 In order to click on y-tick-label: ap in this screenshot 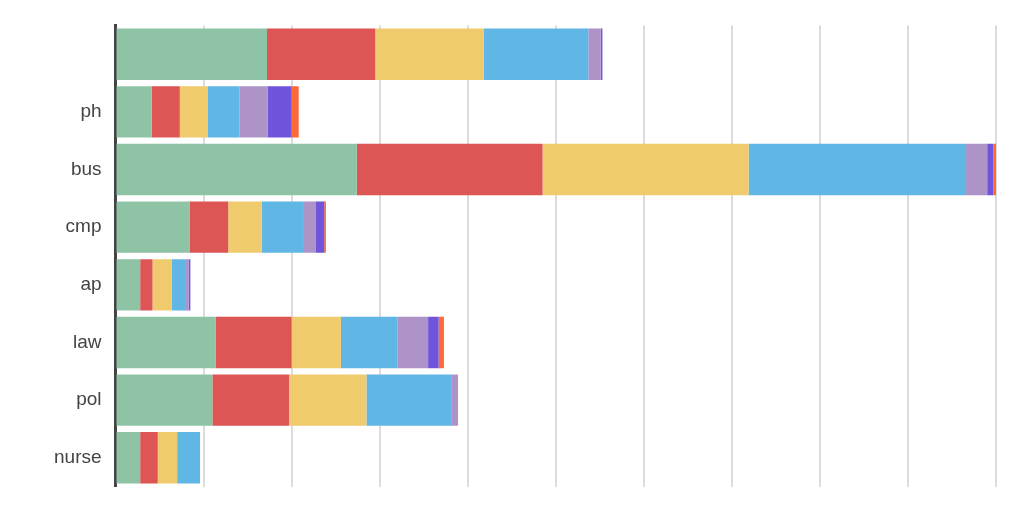, I will do `click(91, 284)`.